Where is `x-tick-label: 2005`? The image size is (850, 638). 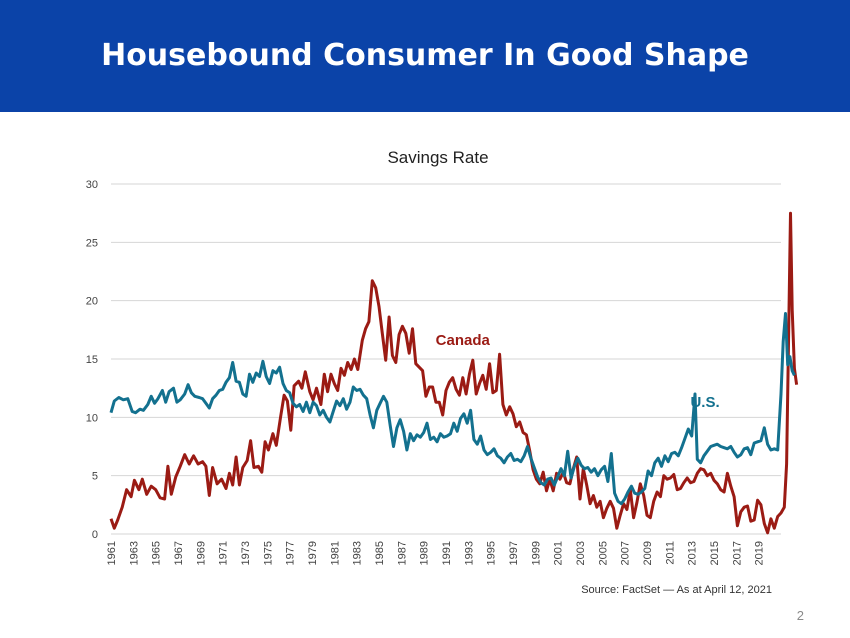
x-tick-label: 2005 is located at coordinates (603, 553).